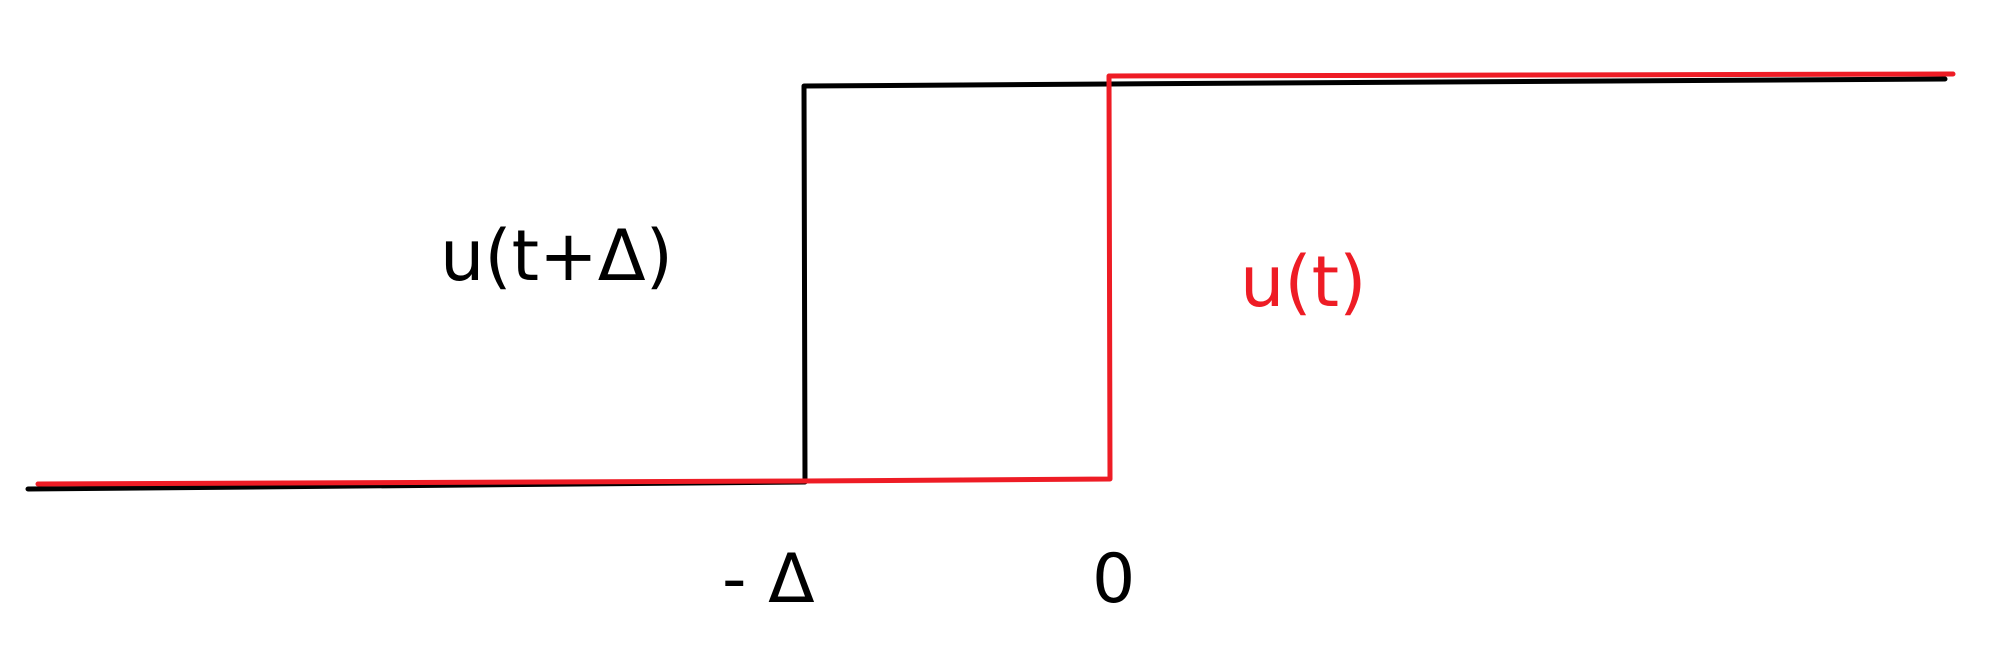  I want to click on tick-minus-delta: - Δ, so click(768, 579).